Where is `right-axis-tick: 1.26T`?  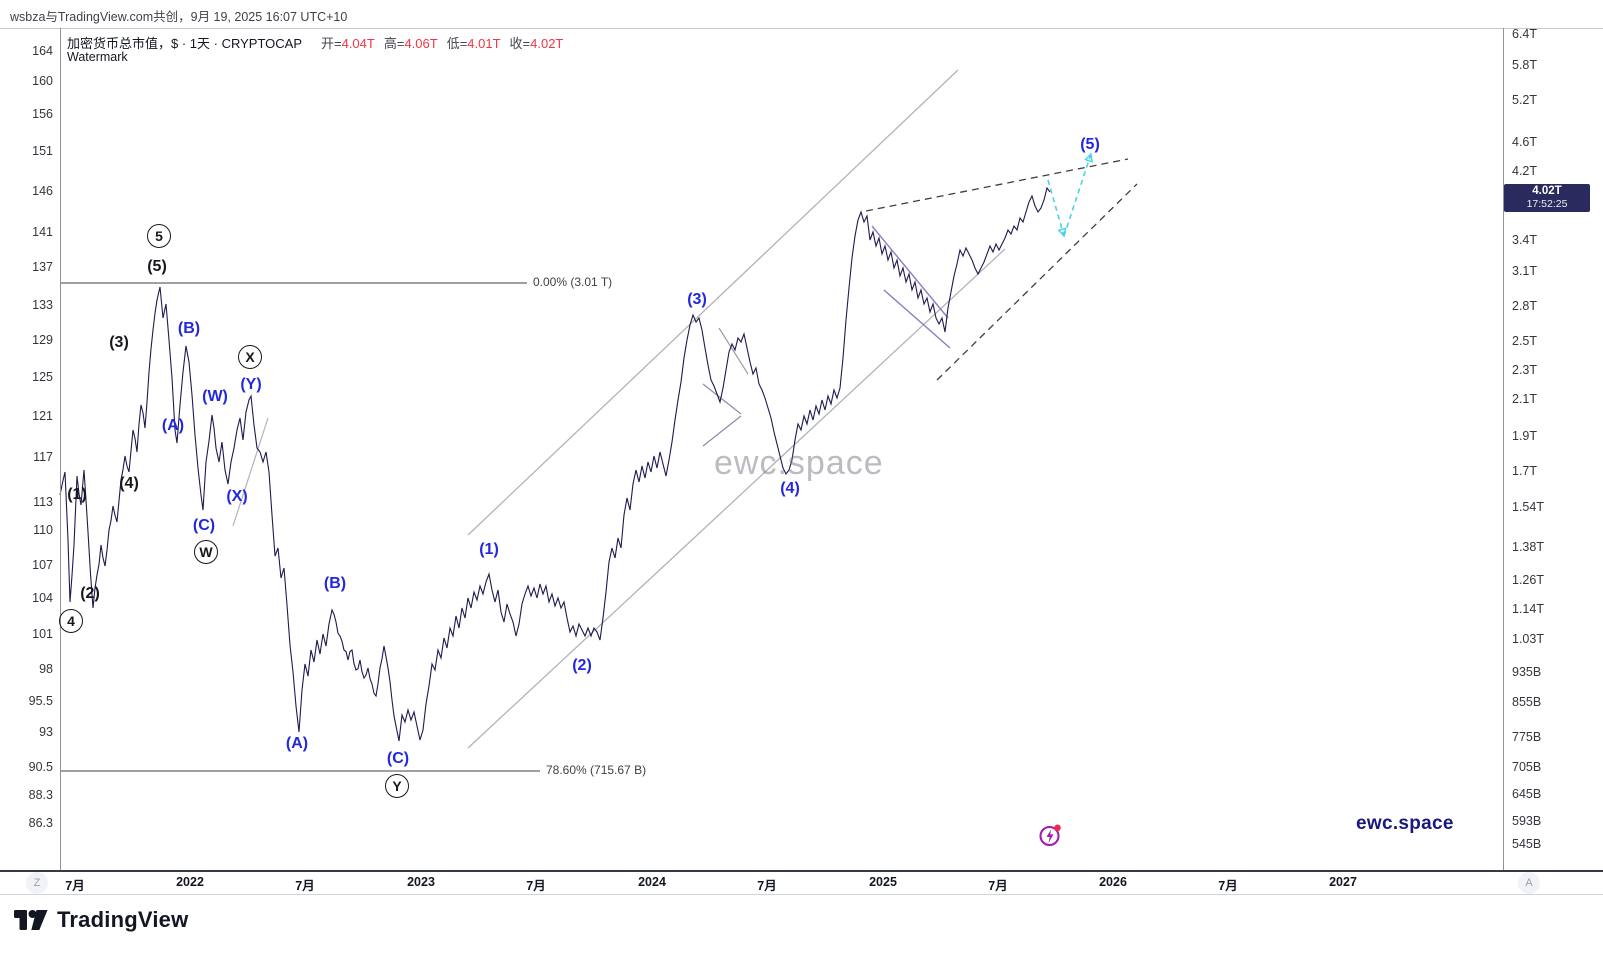 right-axis-tick: 1.26T is located at coordinates (1528, 580).